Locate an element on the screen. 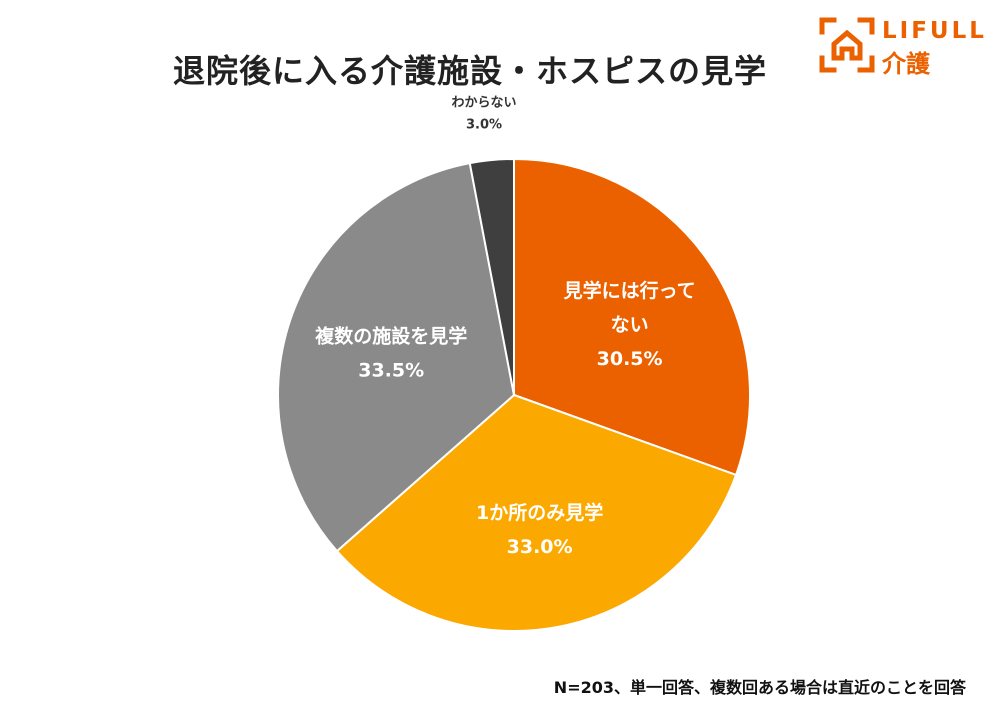  pie-label-4: わからない 3.0% is located at coordinates (483, 114).